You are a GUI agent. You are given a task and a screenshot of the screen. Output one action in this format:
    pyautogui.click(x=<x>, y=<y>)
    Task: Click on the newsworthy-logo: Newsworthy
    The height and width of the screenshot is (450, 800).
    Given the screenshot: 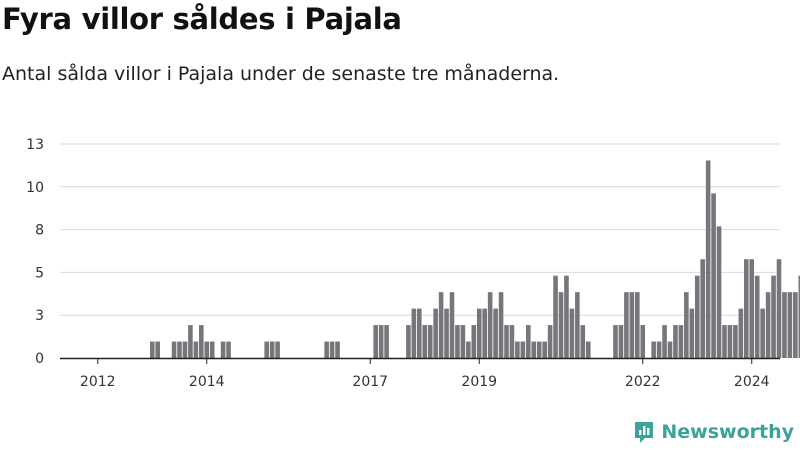 What is the action you would take?
    pyautogui.click(x=713, y=432)
    